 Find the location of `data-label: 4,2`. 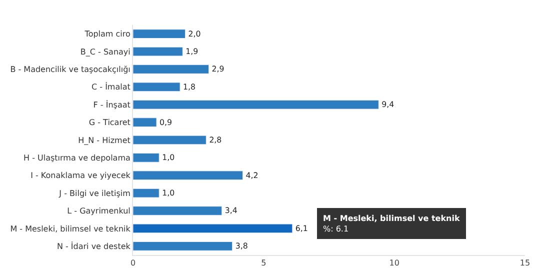

data-label: 4,2 is located at coordinates (252, 175).